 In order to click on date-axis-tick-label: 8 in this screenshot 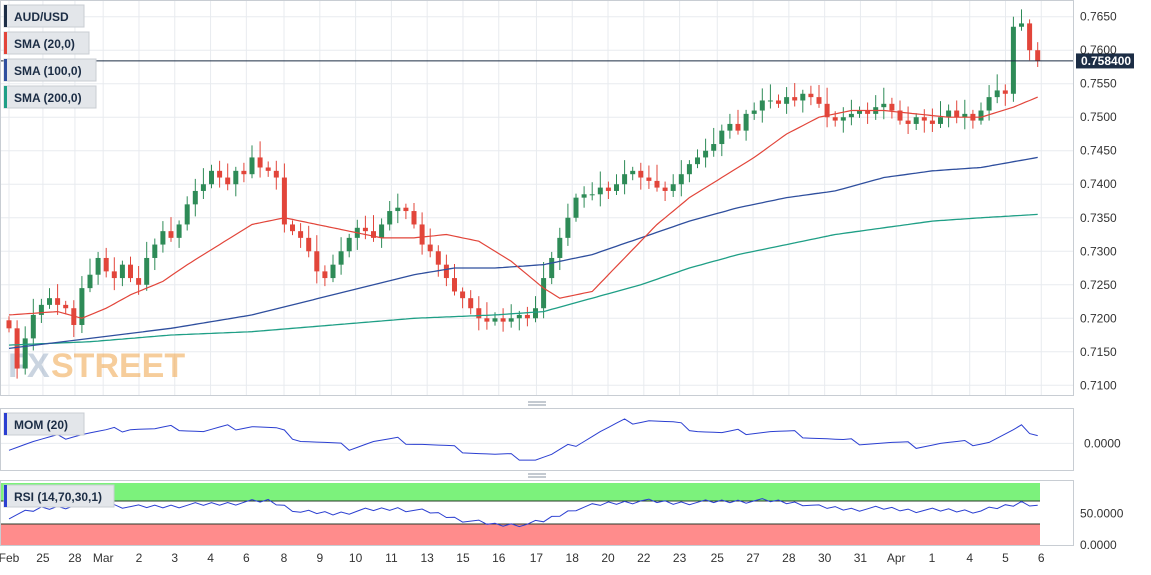, I will do `click(284, 558)`.